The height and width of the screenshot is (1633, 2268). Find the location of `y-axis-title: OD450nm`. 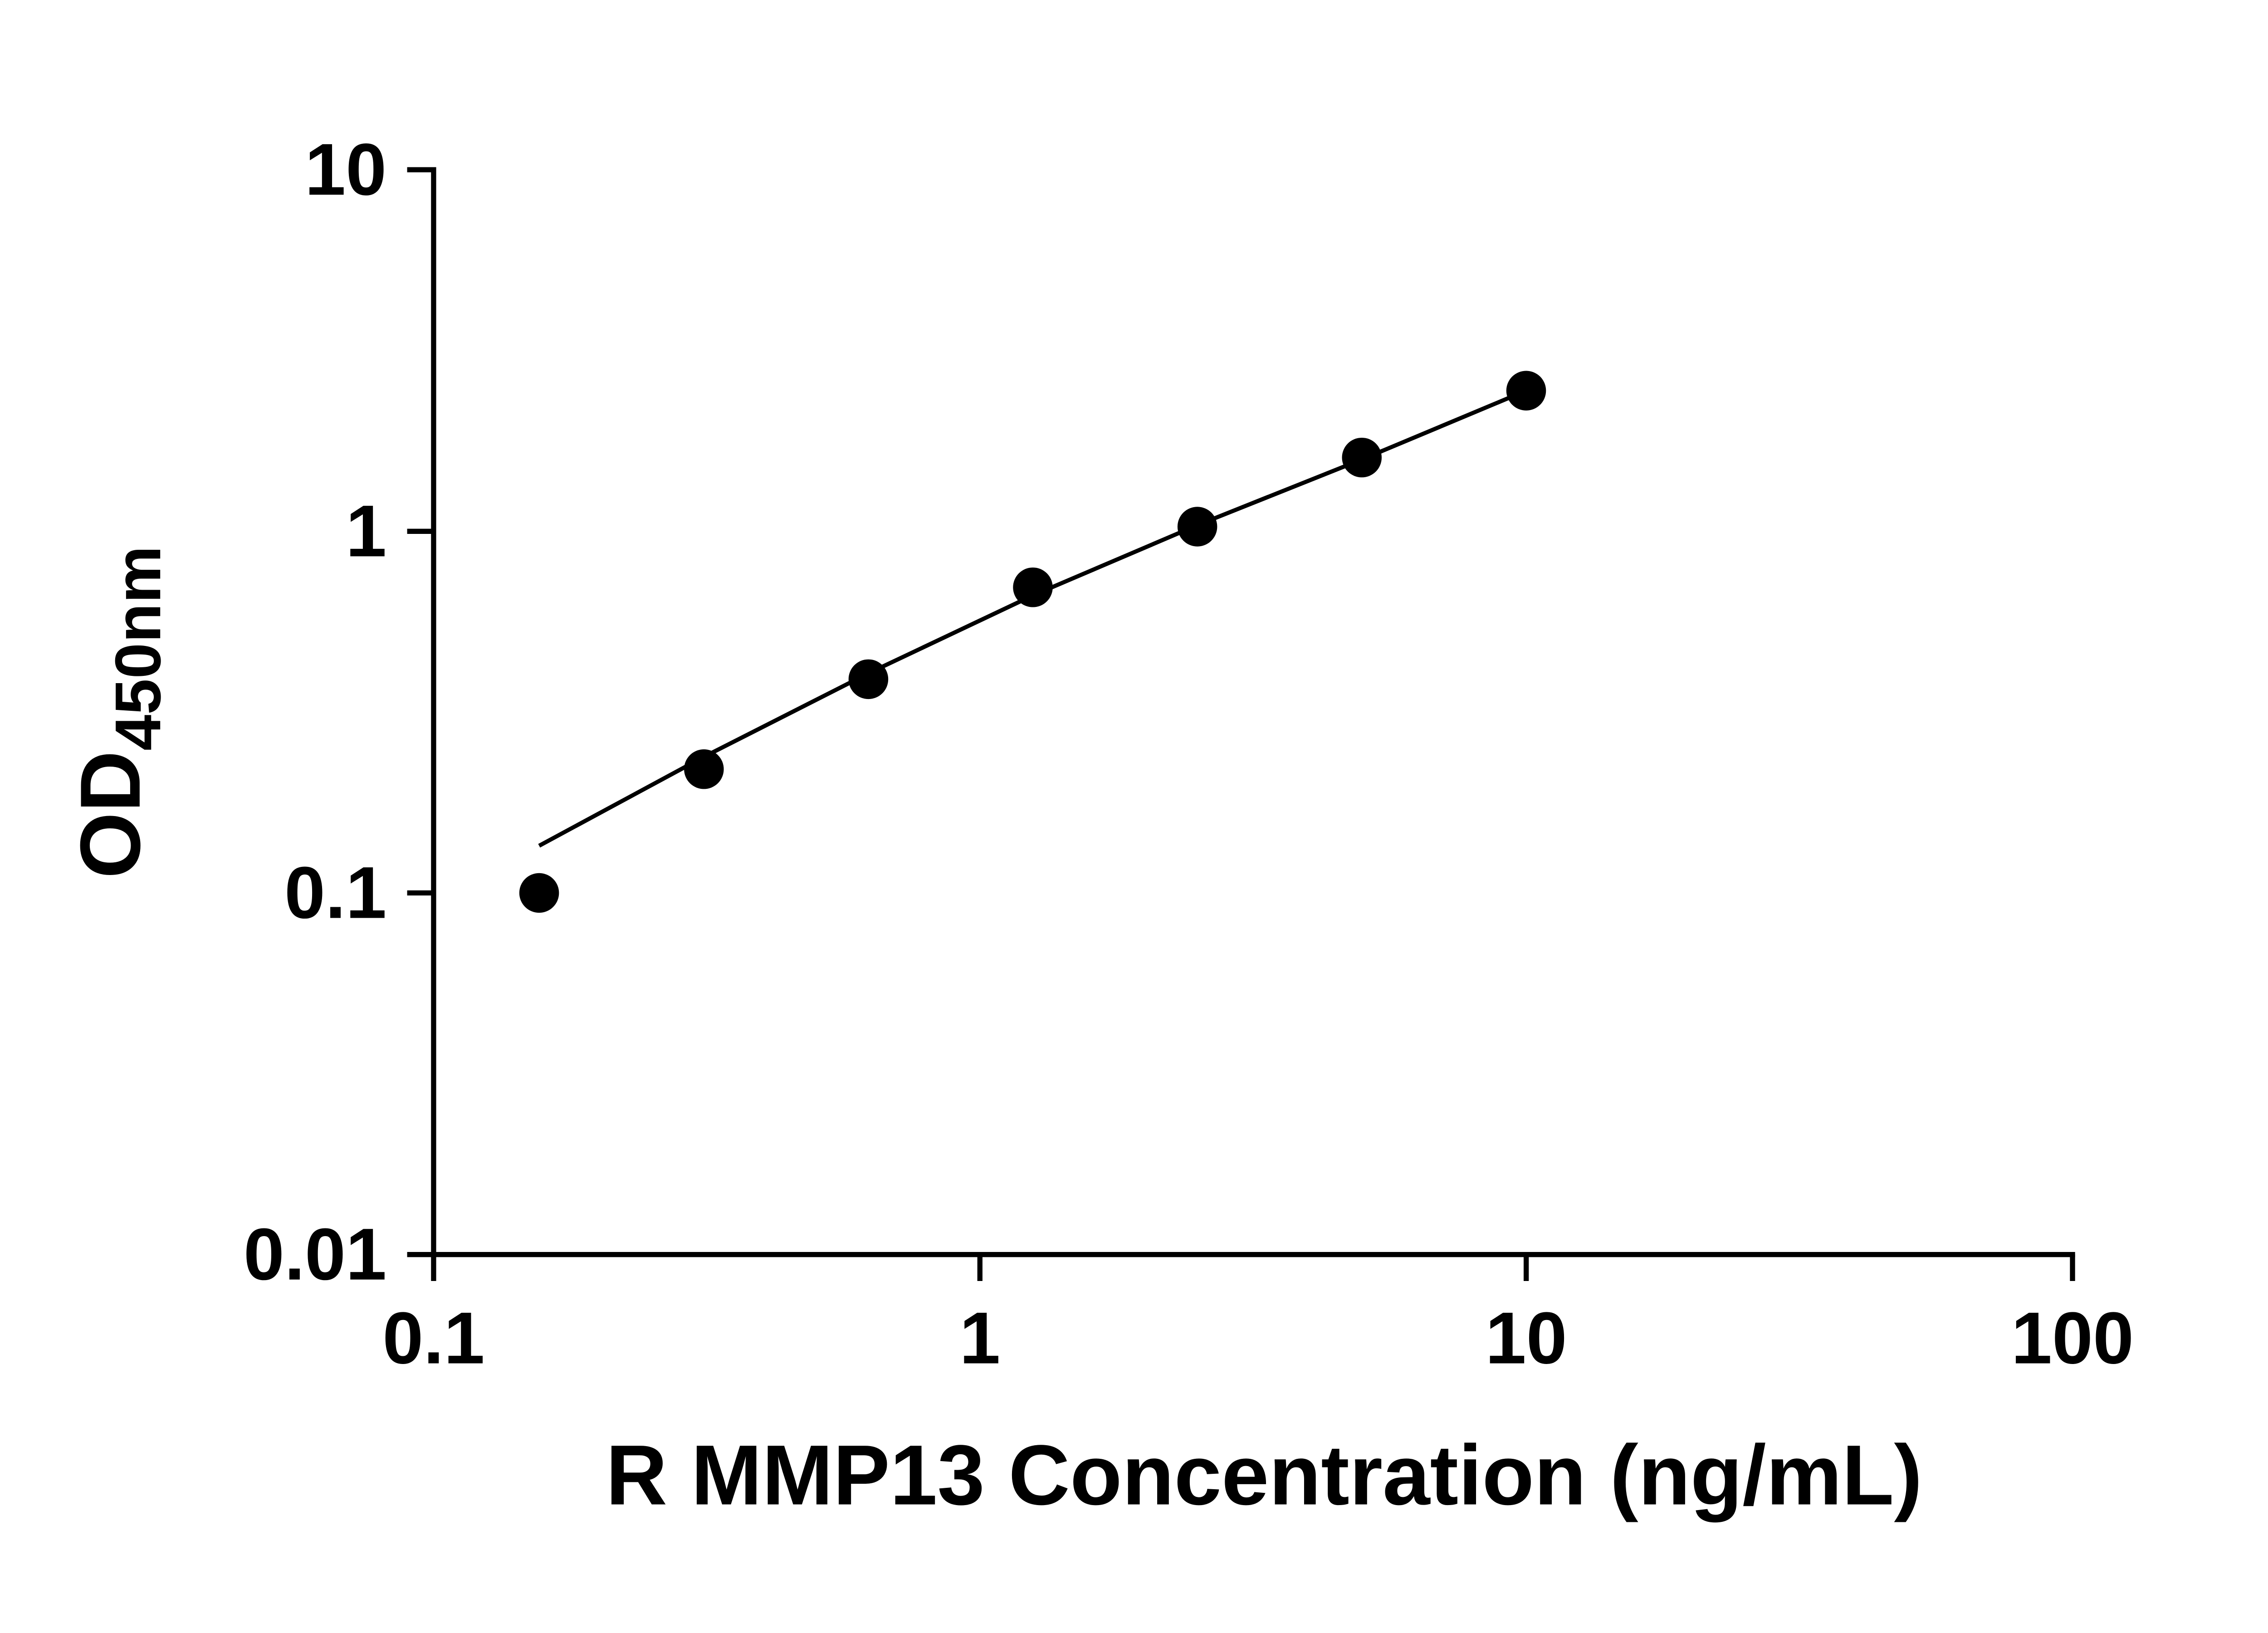

y-axis-title: OD450nm is located at coordinates (119, 712).